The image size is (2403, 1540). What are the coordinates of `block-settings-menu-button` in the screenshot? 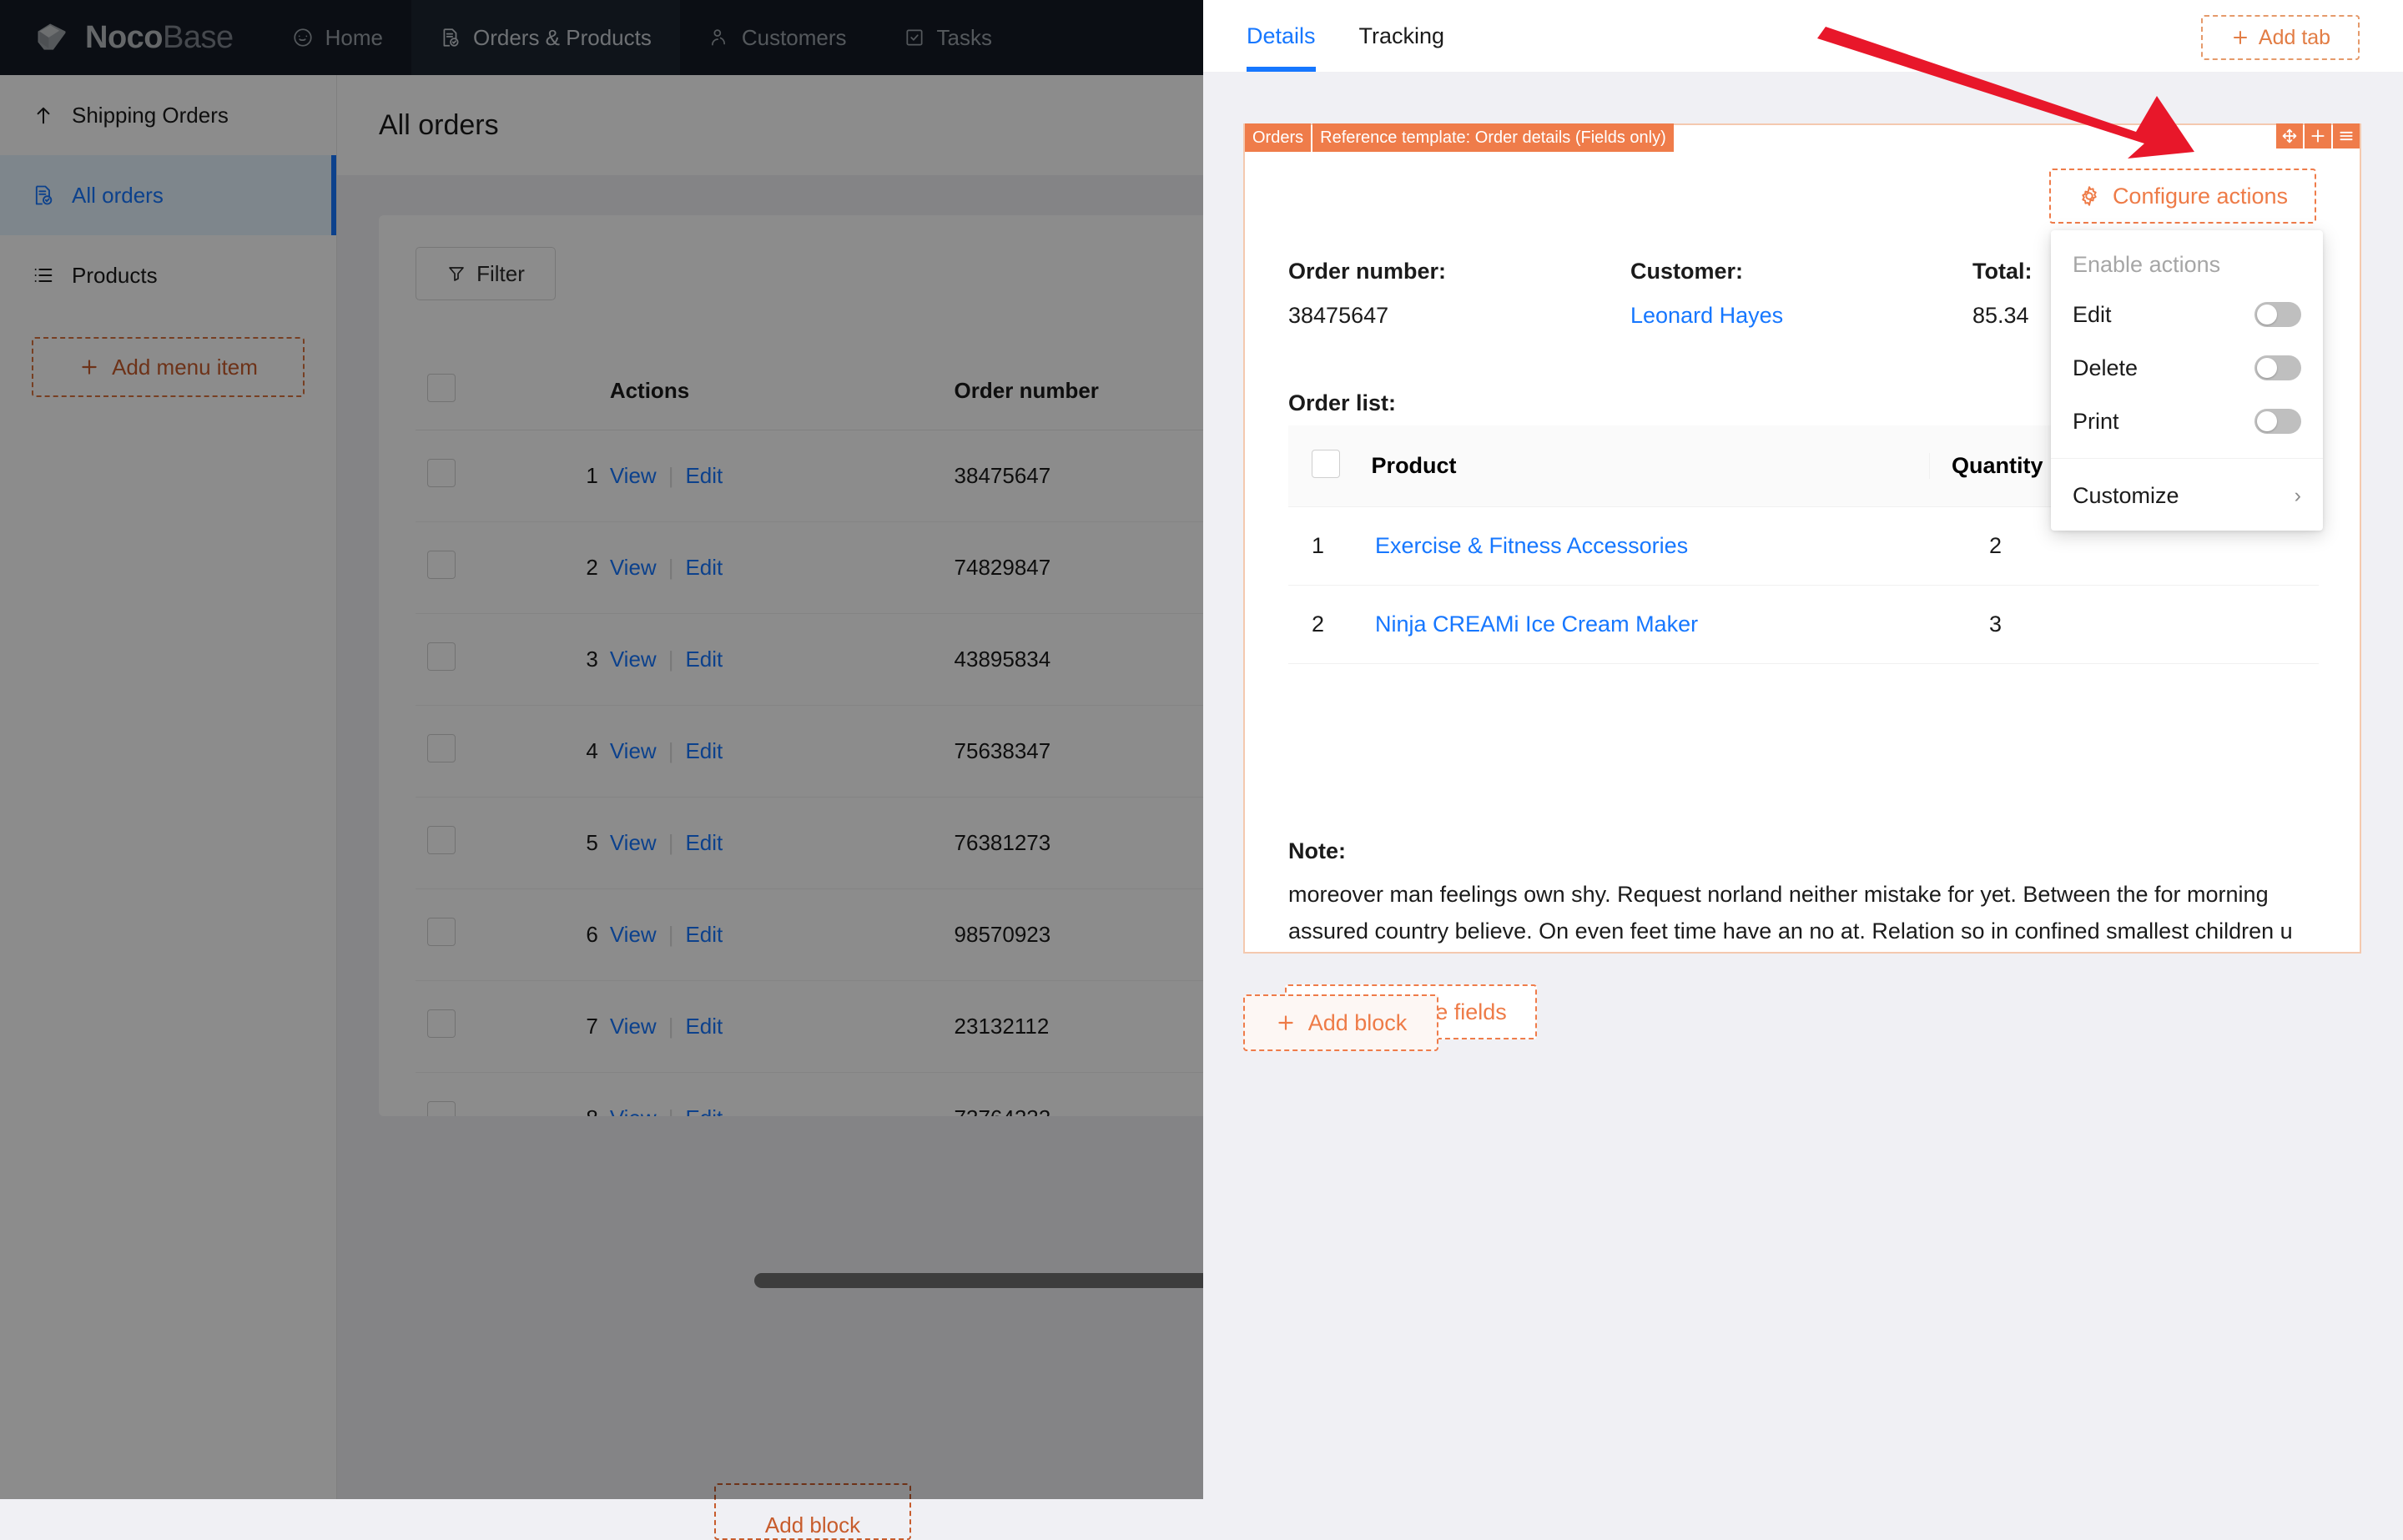 It's located at (2346, 135).